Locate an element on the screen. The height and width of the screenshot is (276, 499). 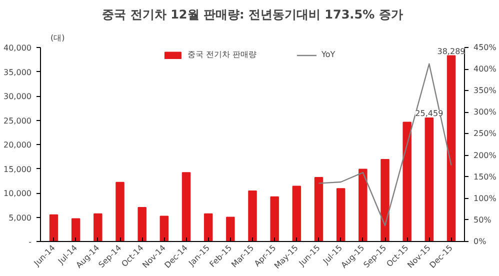
y2-tick-label: 450% is located at coordinates (485, 47).